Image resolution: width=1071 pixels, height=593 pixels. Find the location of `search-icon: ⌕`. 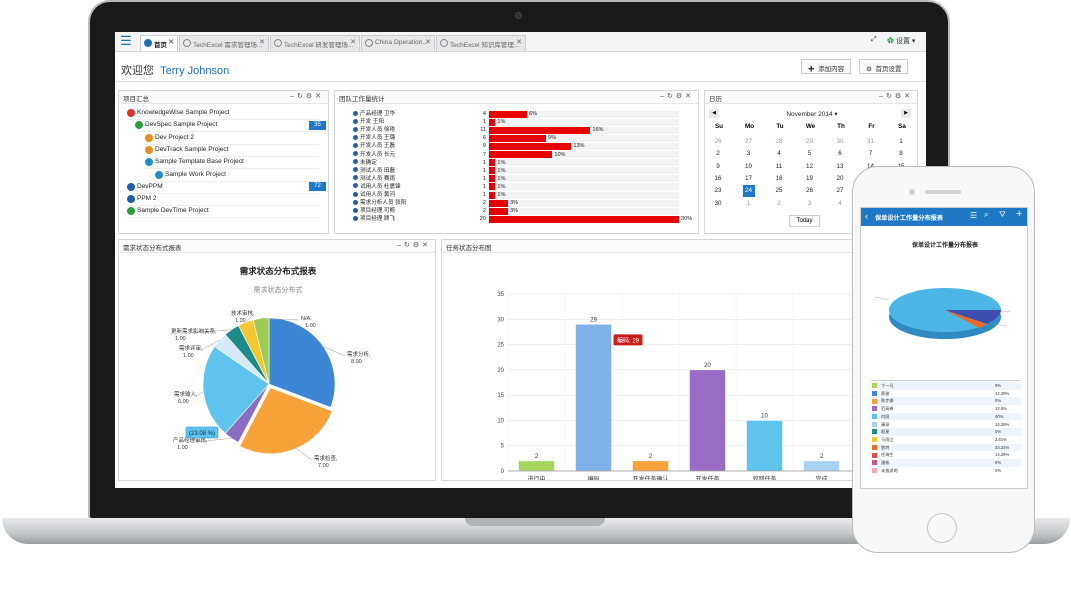

search-icon: ⌕ is located at coordinates (986, 214).